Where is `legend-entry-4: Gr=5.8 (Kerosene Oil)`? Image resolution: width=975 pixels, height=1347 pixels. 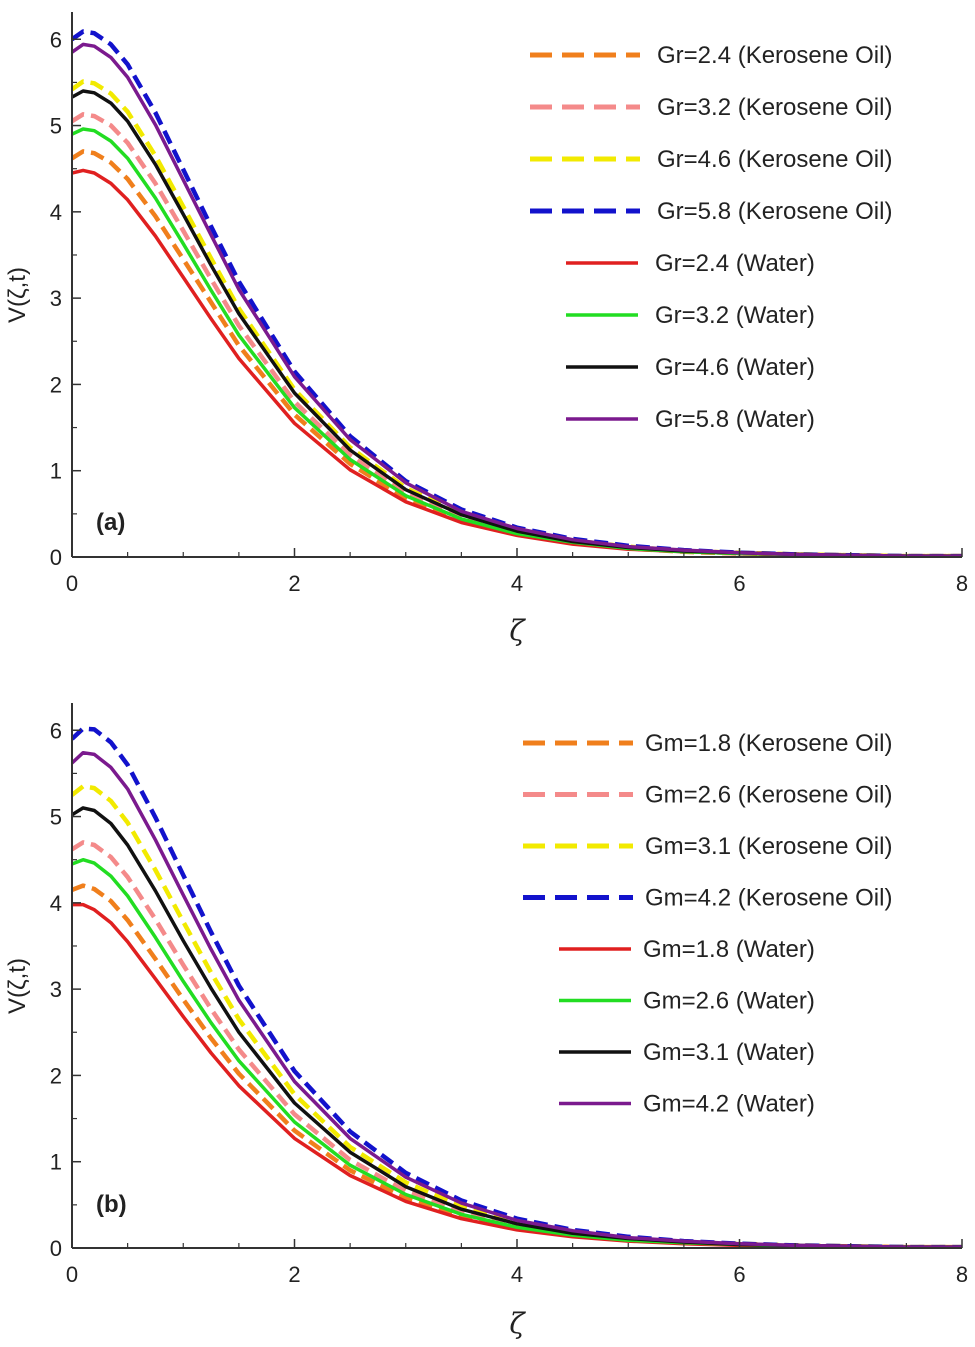
legend-entry-4: Gr=5.8 (Kerosene Oil) is located at coordinates (774, 211).